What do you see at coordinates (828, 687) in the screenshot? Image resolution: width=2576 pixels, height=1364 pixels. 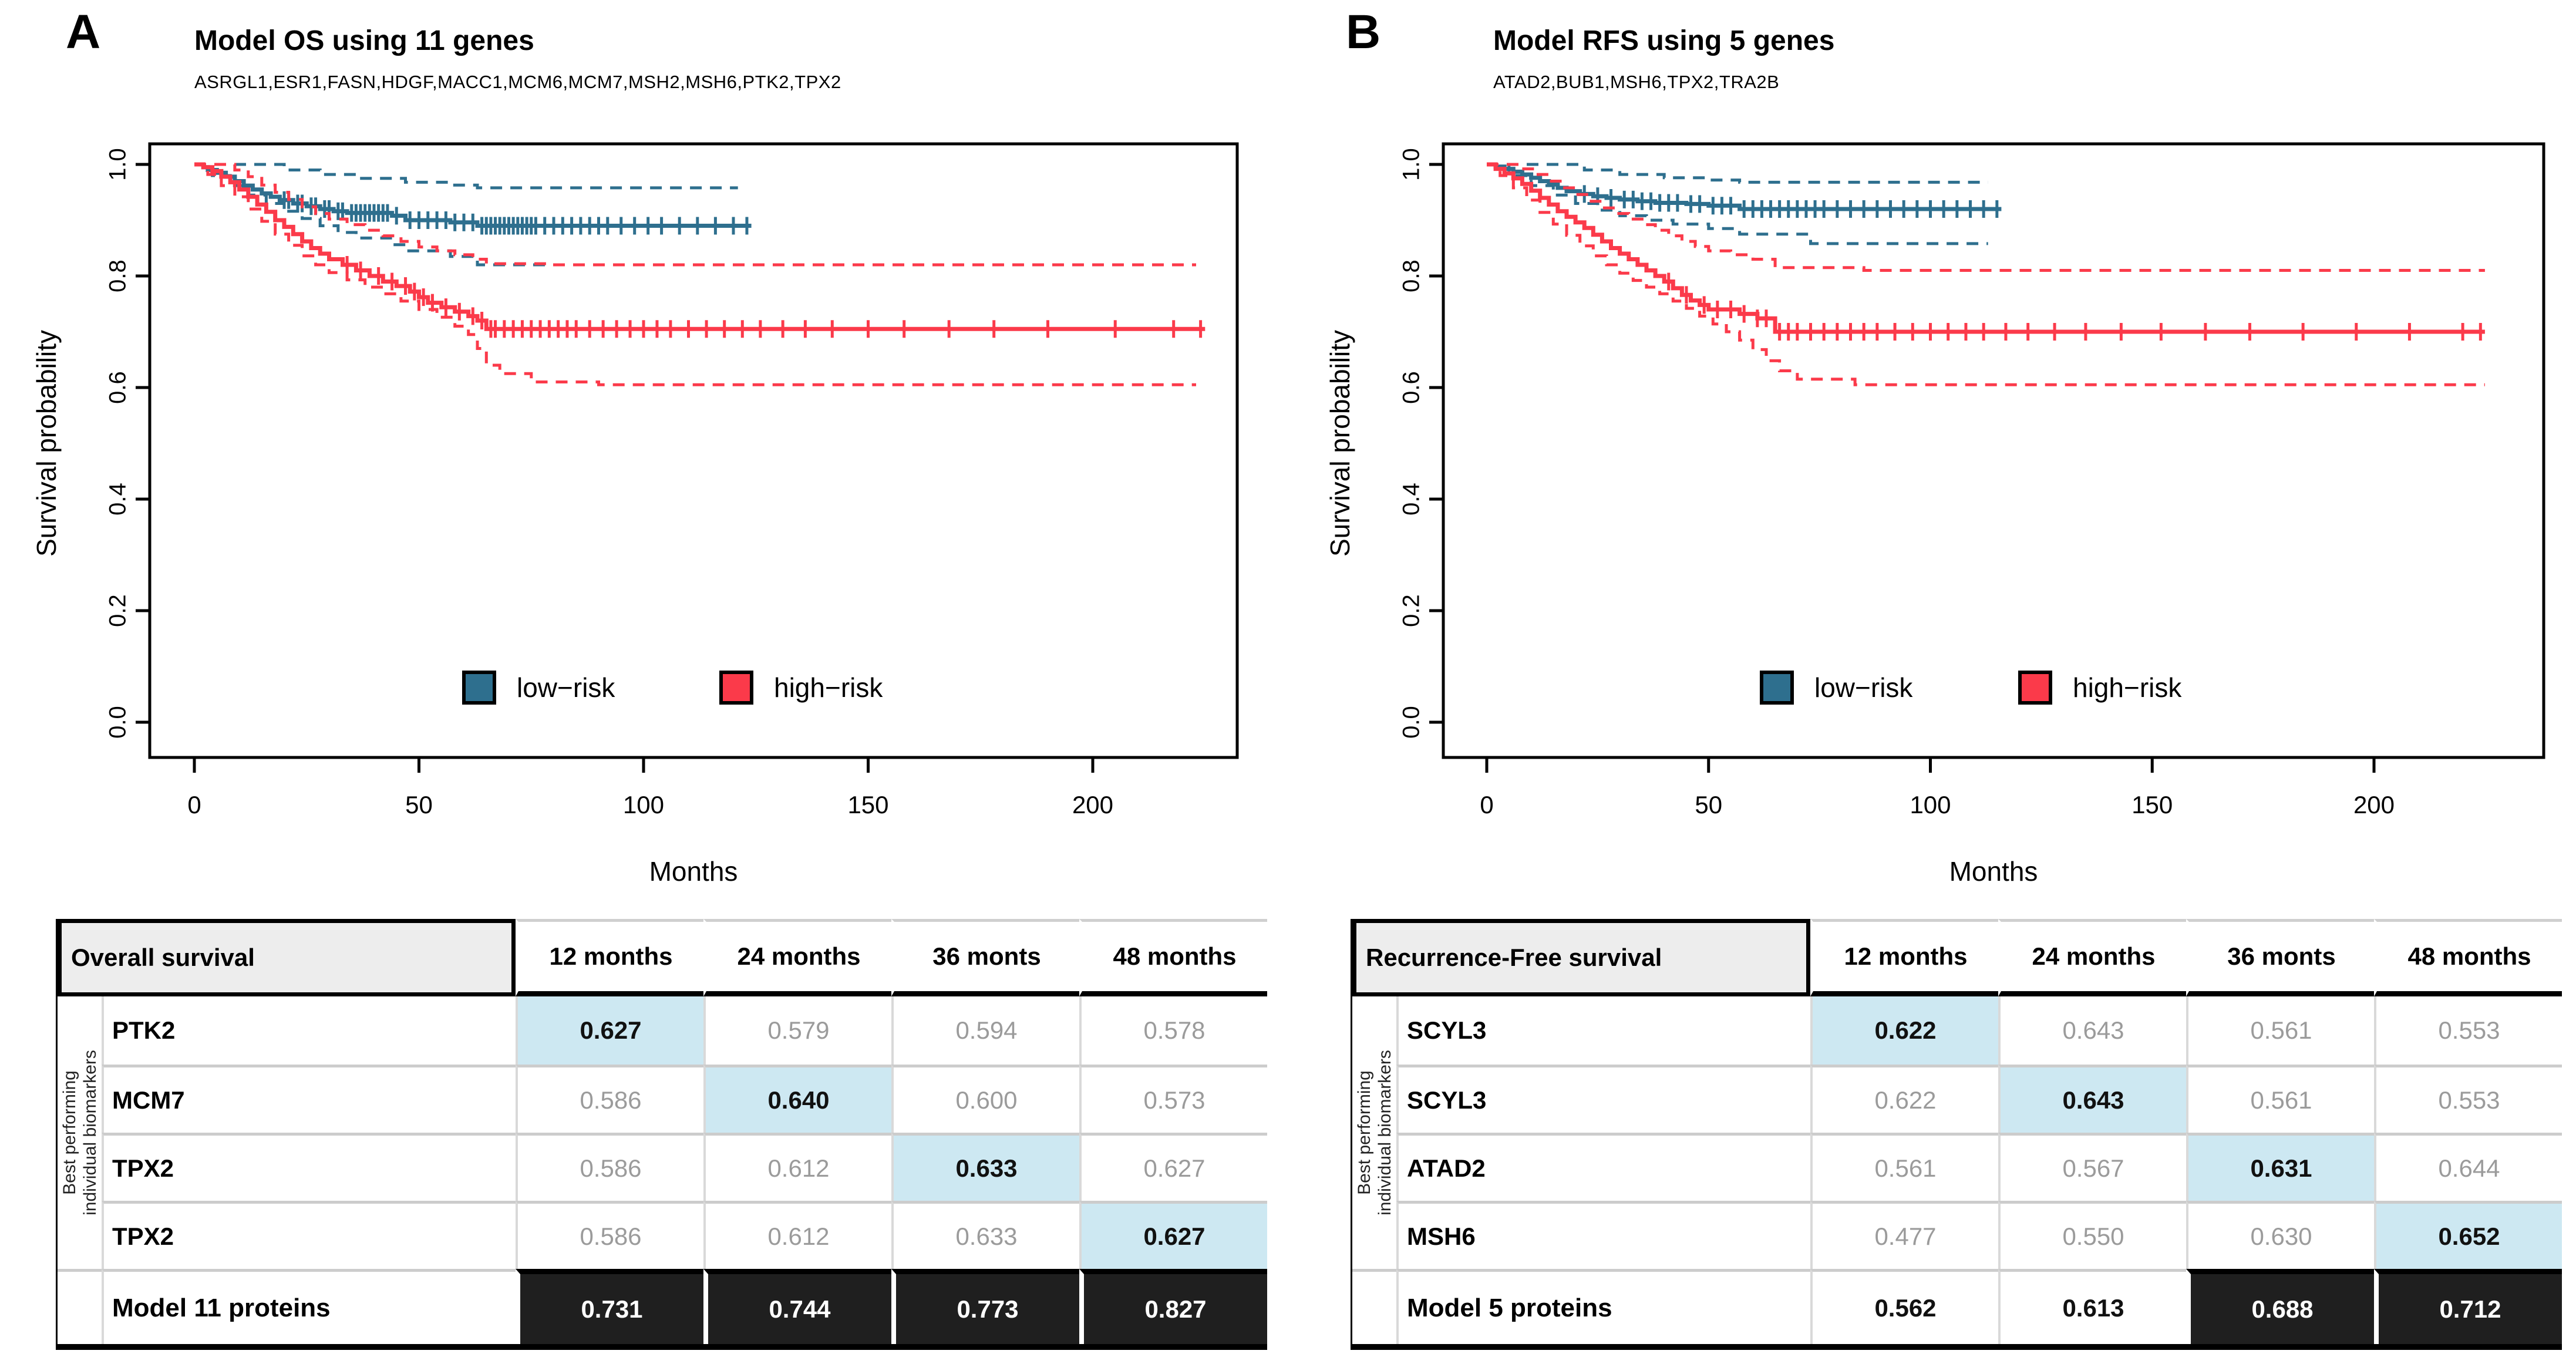 I see `legend-label: high−risk` at bounding box center [828, 687].